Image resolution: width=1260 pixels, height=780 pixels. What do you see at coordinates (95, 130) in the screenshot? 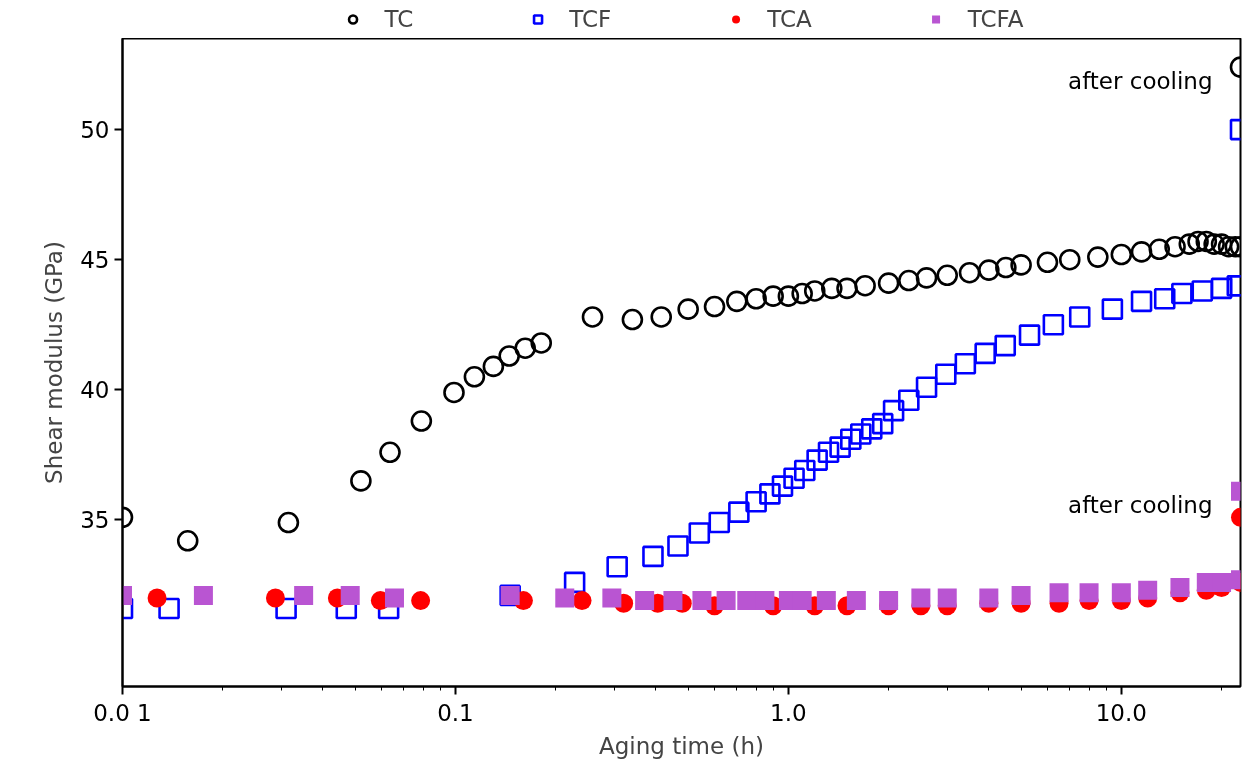
I see `y-tick-label: 50` at bounding box center [95, 130].